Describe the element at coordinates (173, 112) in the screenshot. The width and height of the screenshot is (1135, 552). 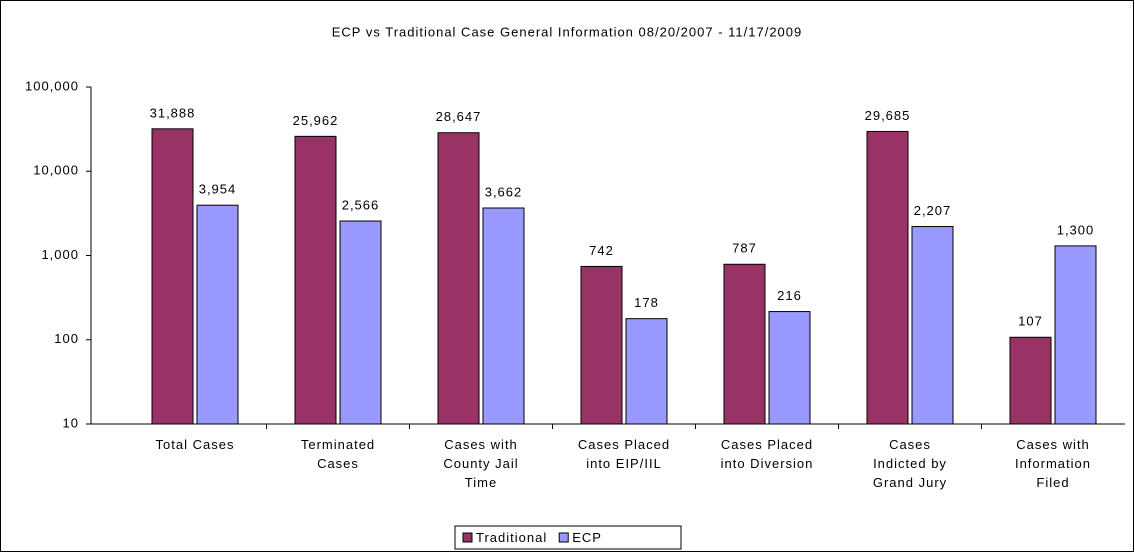
I see `data-label: 31,888` at that location.